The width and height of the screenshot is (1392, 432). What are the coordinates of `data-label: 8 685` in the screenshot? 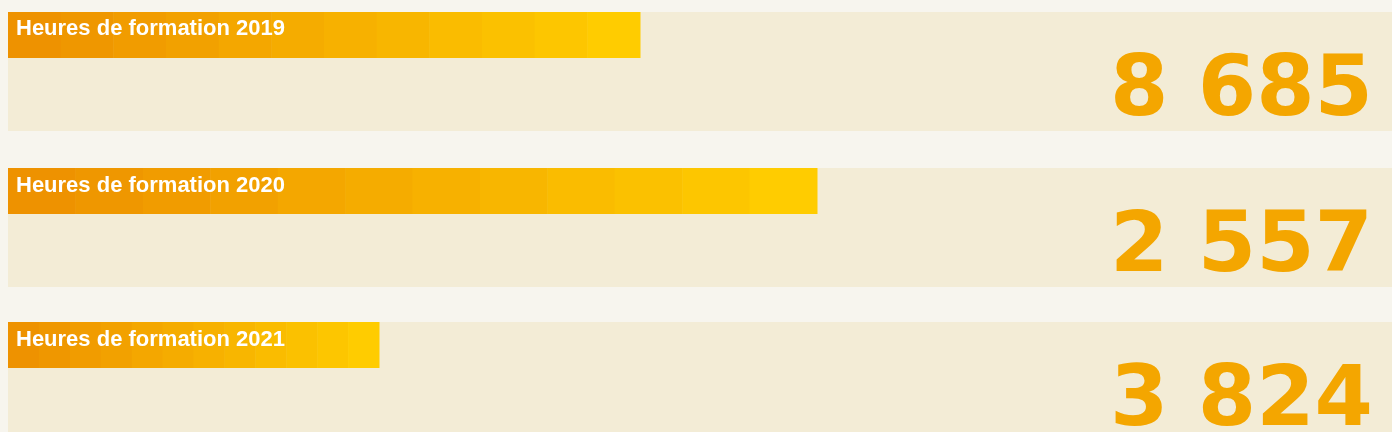 It's located at (1242, 86).